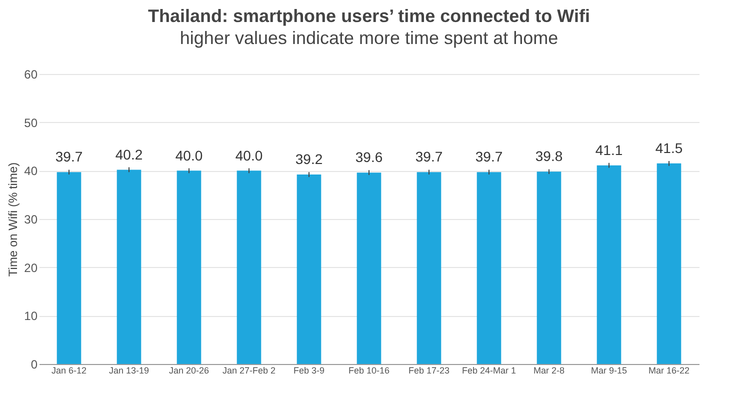 The height and width of the screenshot is (416, 738). Describe the element at coordinates (31, 75) in the screenshot. I see `y-tick-label: 60` at that location.